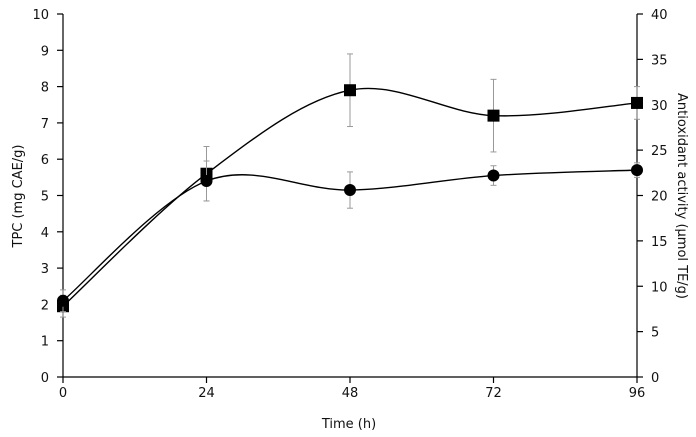  What do you see at coordinates (350, 393) in the screenshot?
I see `x-tick-label: 48` at bounding box center [350, 393].